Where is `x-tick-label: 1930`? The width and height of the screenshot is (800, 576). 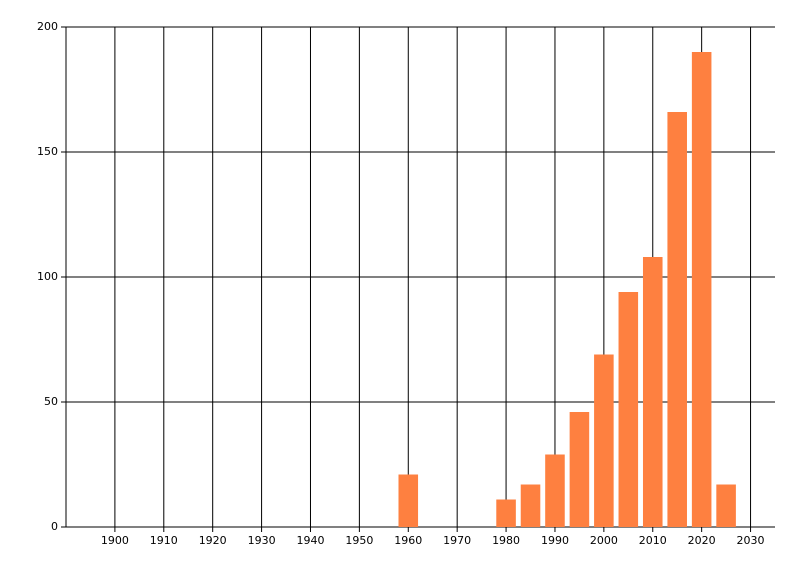 x-tick-label: 1930 is located at coordinates (262, 540).